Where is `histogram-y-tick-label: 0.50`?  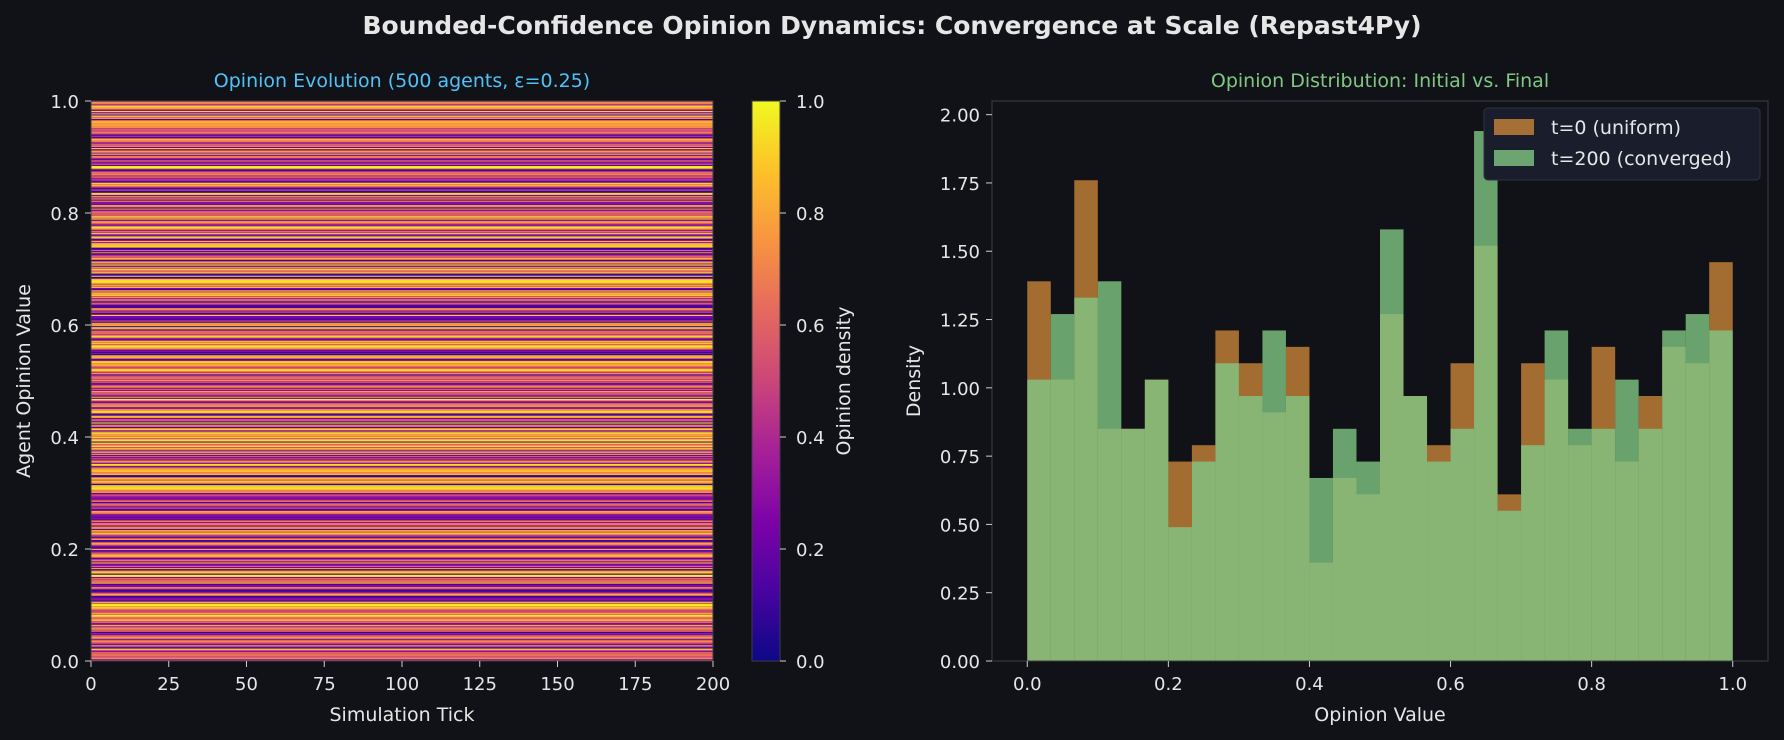
histogram-y-tick-label: 0.50 is located at coordinates (960, 525).